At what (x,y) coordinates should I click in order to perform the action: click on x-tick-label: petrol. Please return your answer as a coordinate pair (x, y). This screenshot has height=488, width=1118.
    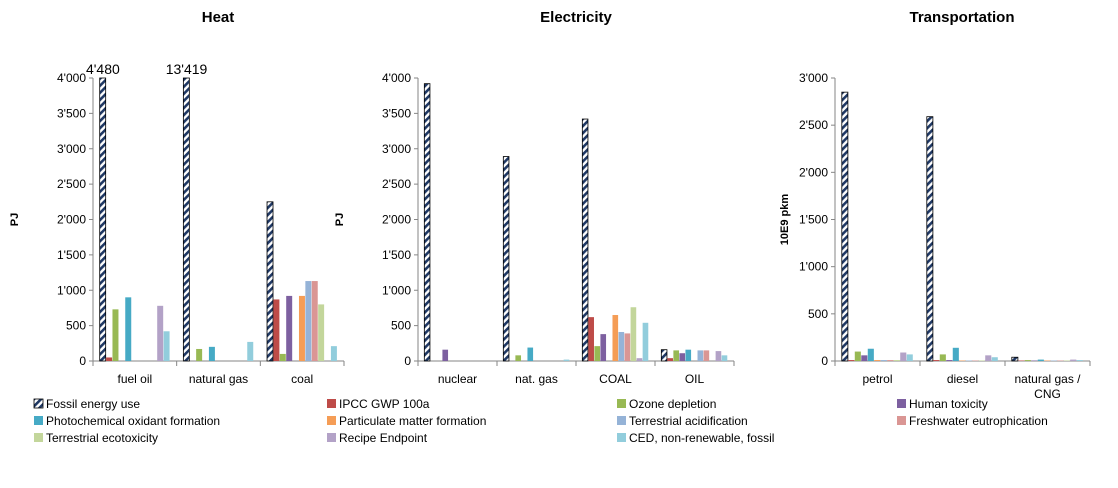
    Looking at the image, I should click on (877, 379).